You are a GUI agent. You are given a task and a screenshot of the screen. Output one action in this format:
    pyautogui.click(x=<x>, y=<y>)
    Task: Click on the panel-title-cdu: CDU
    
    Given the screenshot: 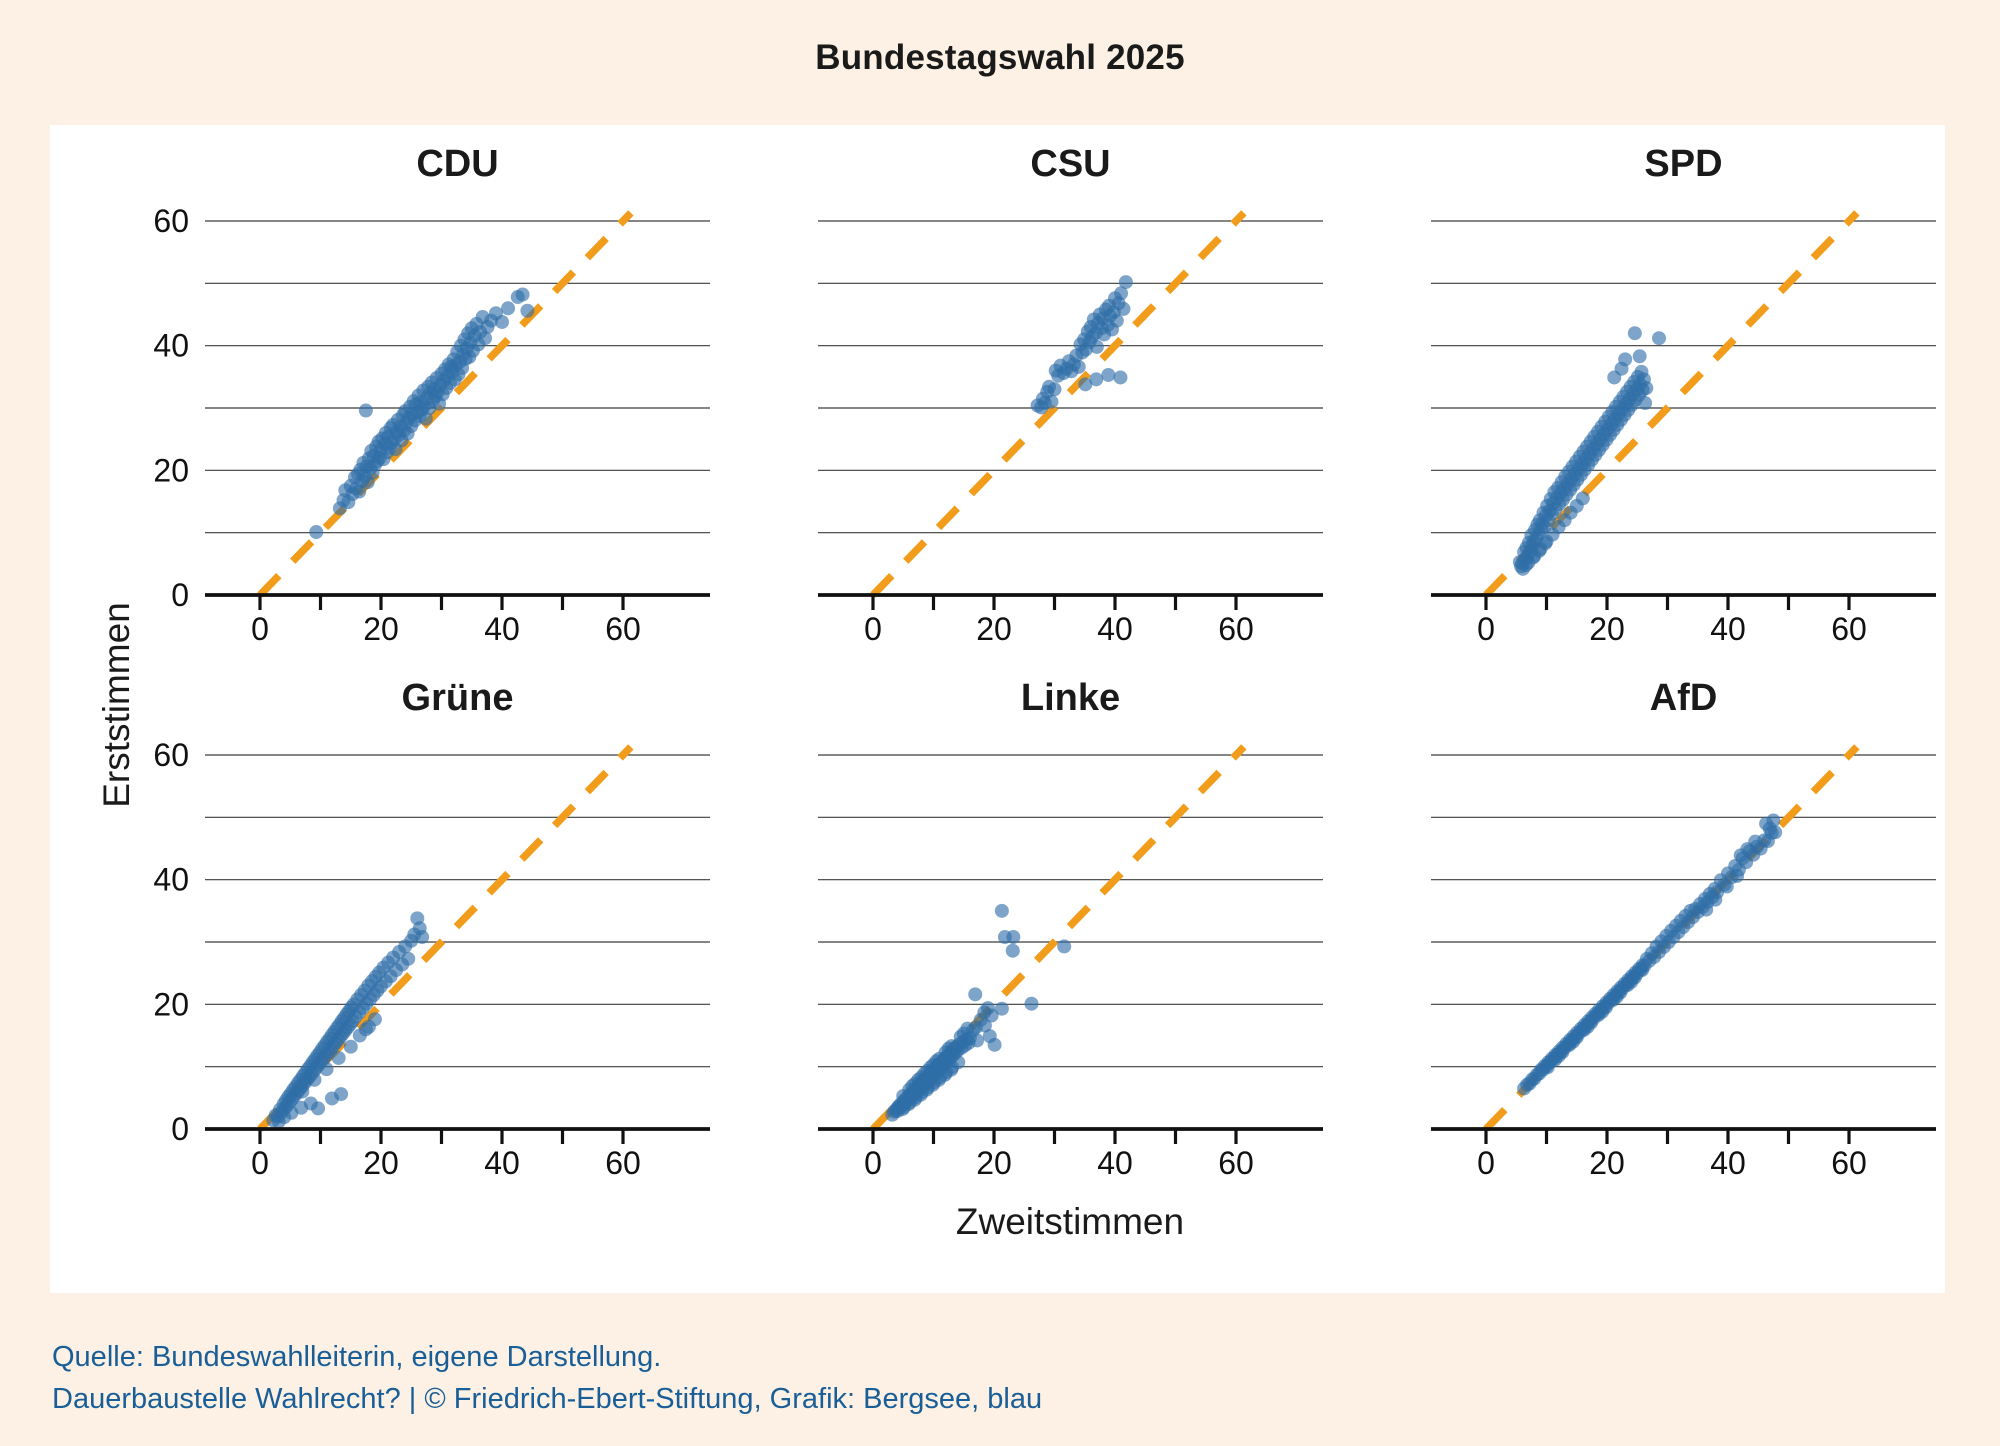 What is the action you would take?
    pyautogui.click(x=457, y=164)
    